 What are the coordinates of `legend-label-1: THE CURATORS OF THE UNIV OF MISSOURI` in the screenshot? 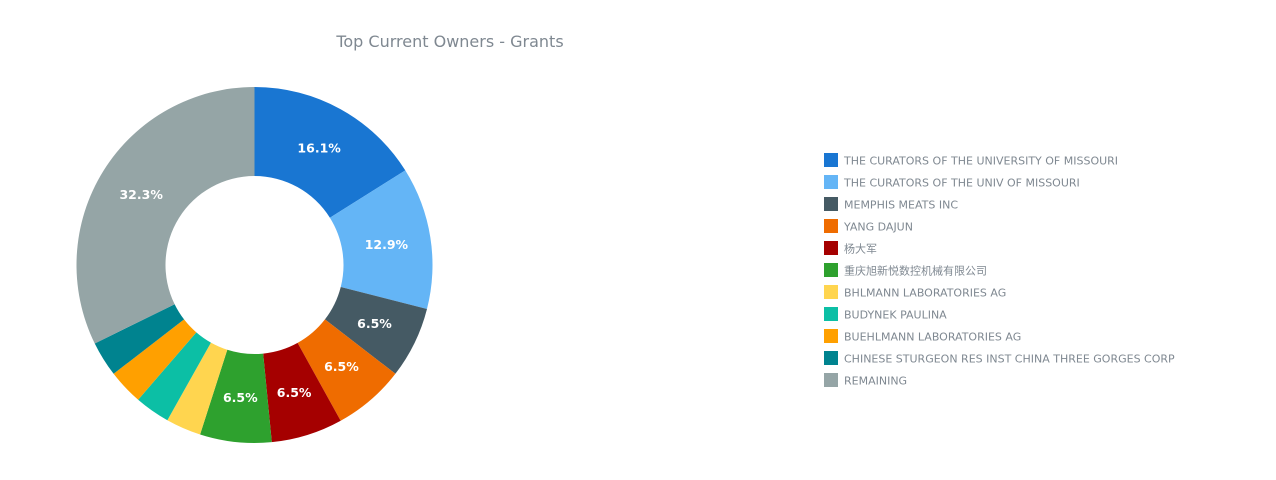 It's located at (961, 183).